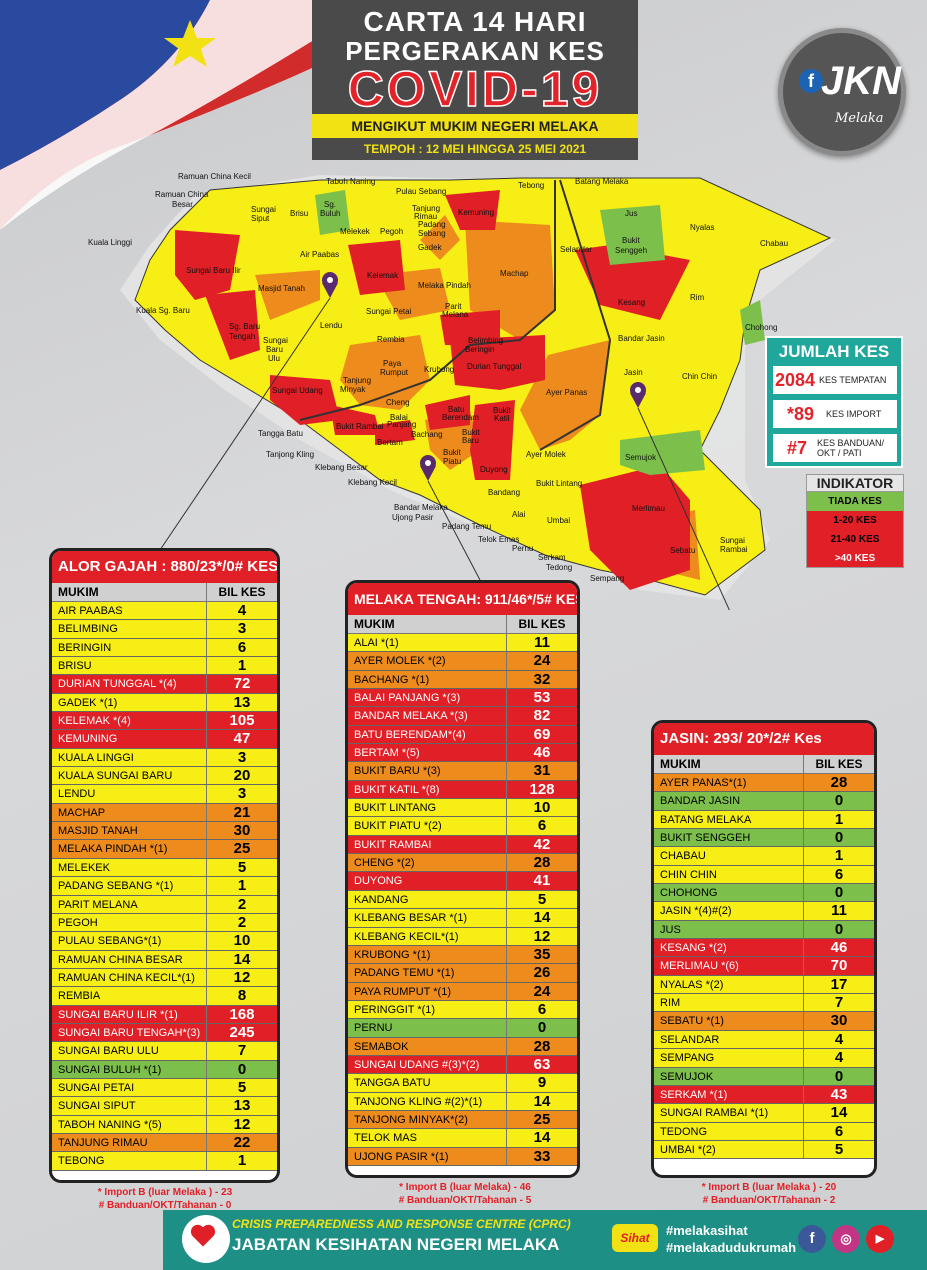 This screenshot has height=1270, width=927. Describe the element at coordinates (242, 721) in the screenshot. I see `case-count: 105` at that location.